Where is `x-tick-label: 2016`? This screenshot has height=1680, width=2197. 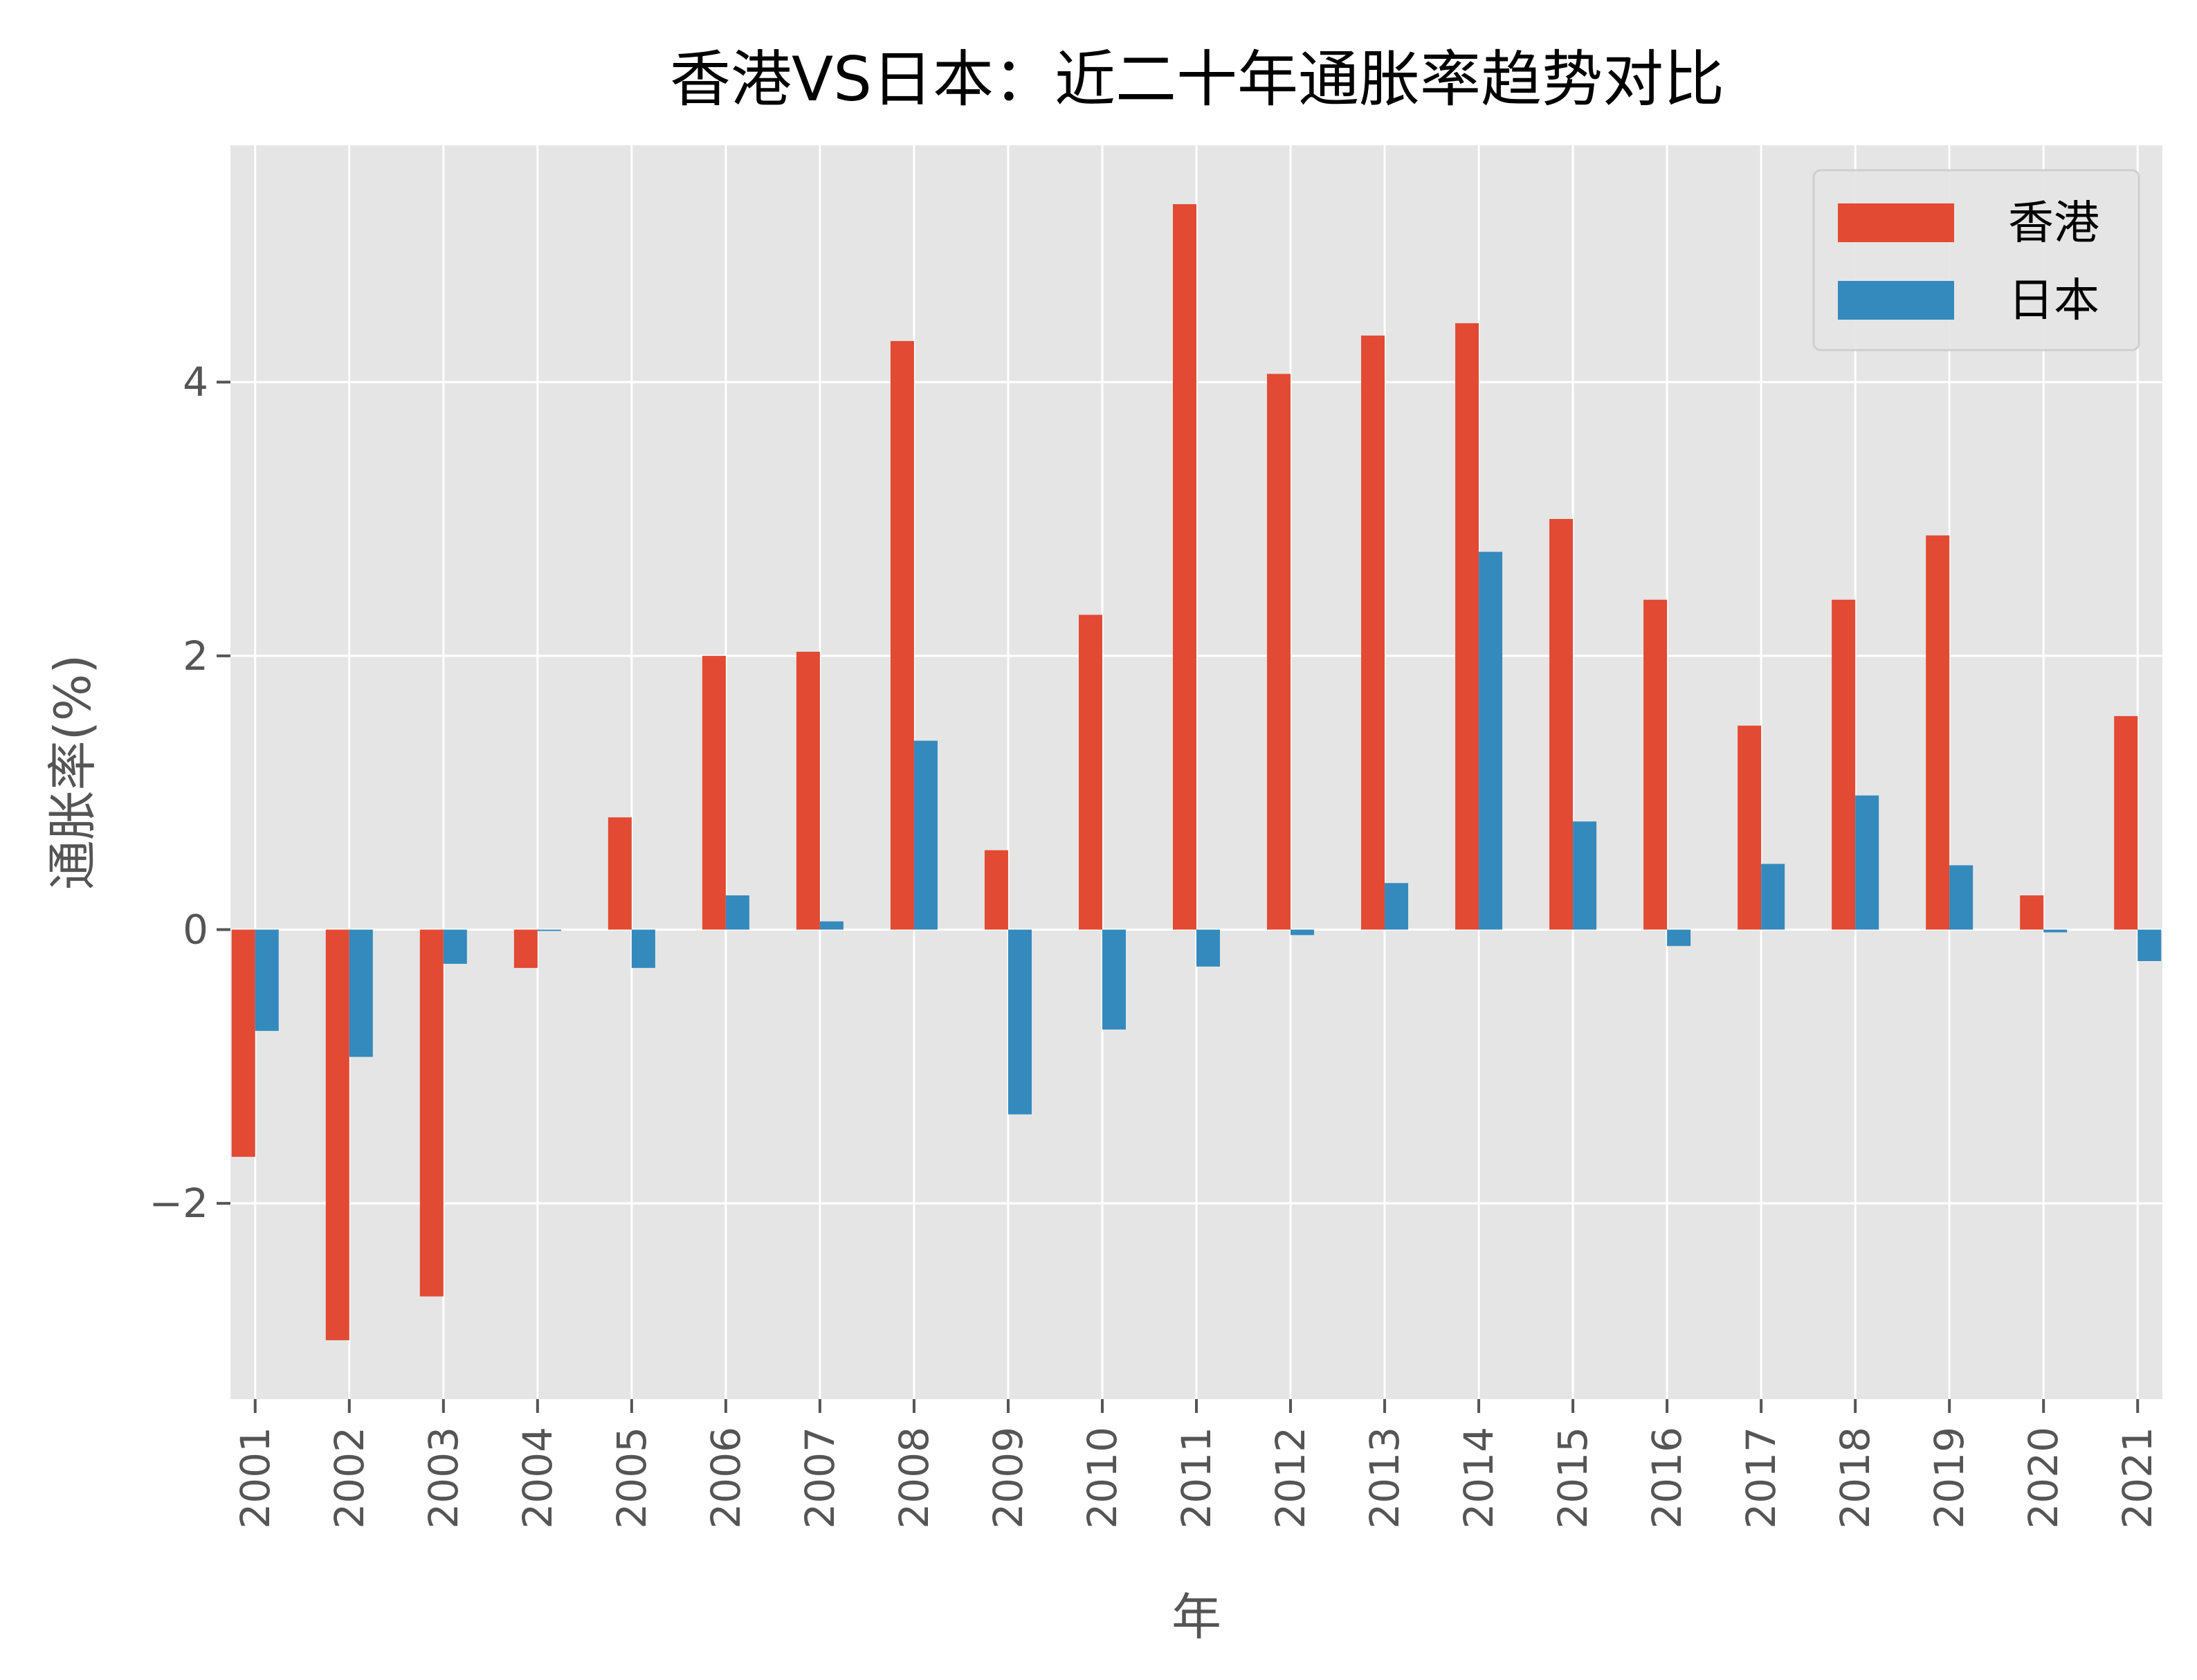
x-tick-label: 2016 is located at coordinates (1666, 1478).